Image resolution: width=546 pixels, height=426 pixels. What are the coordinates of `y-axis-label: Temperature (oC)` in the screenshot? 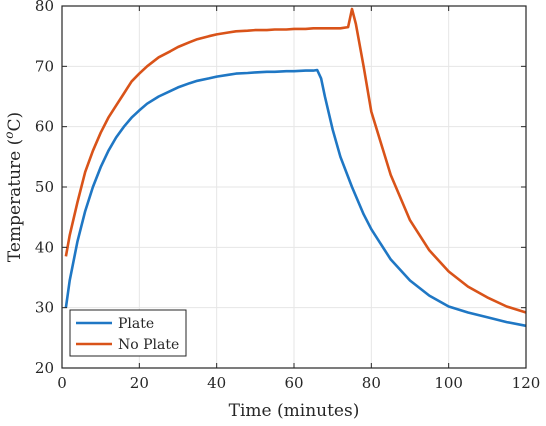 It's located at (13, 187).